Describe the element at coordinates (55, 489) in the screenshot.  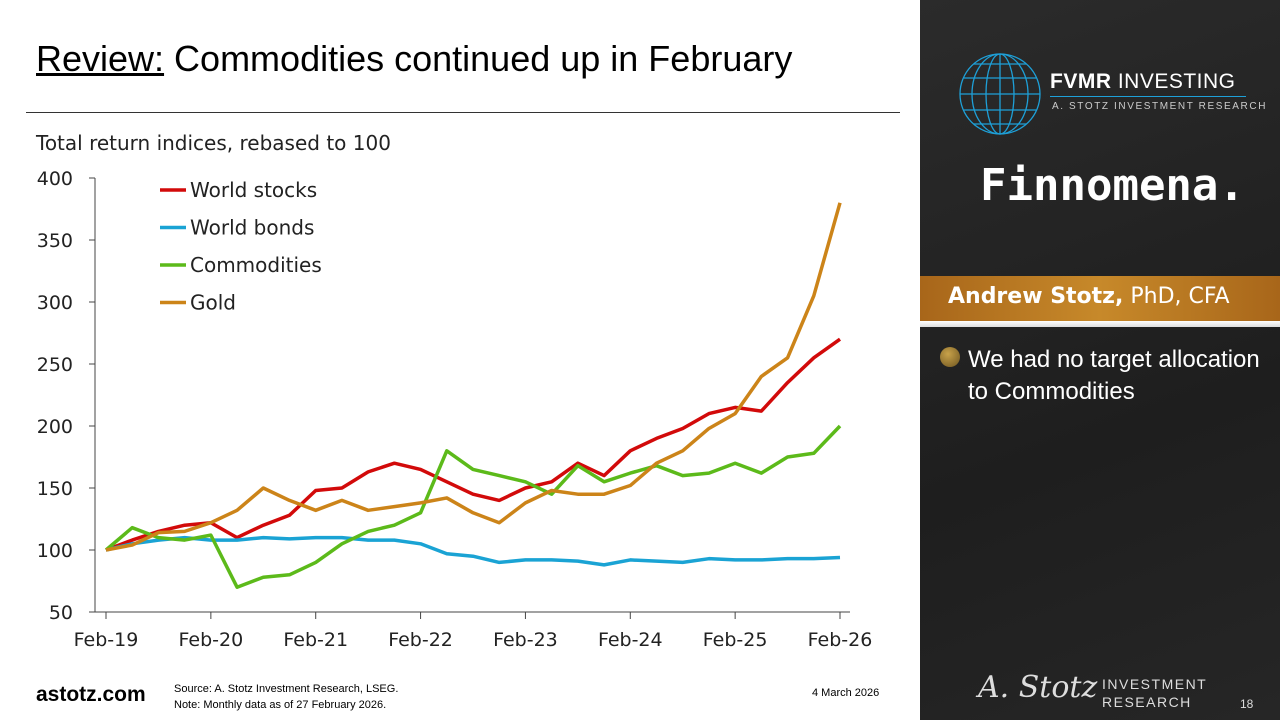
I see `y-tick-label: 150` at that location.